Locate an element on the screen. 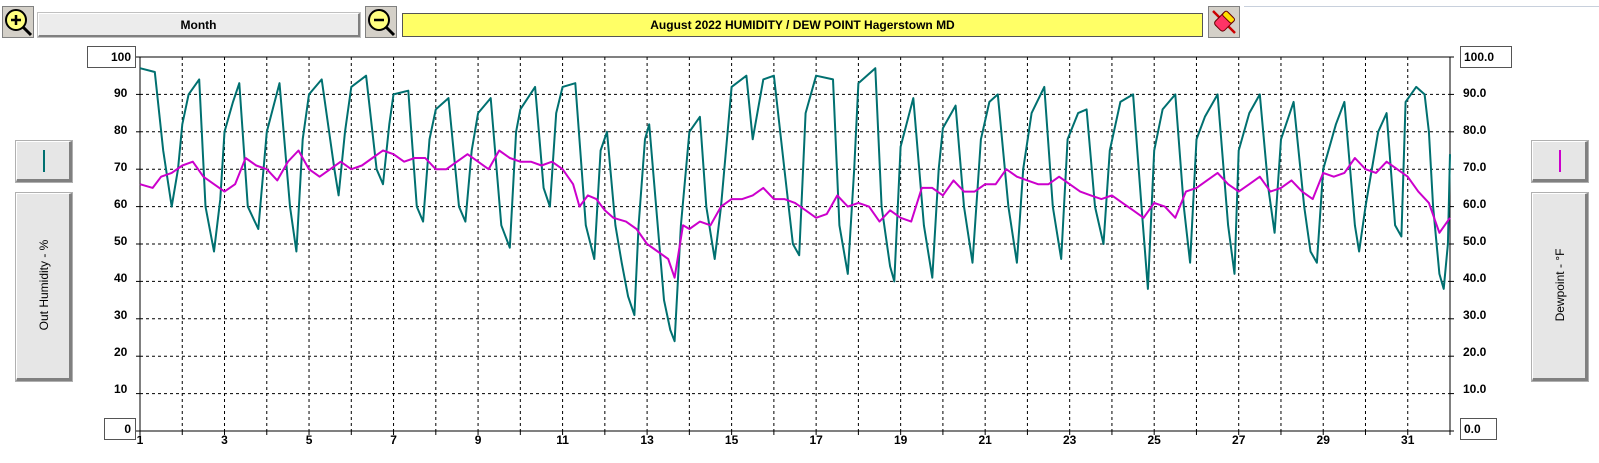  left-tick-label: 40 is located at coordinates (121, 278).